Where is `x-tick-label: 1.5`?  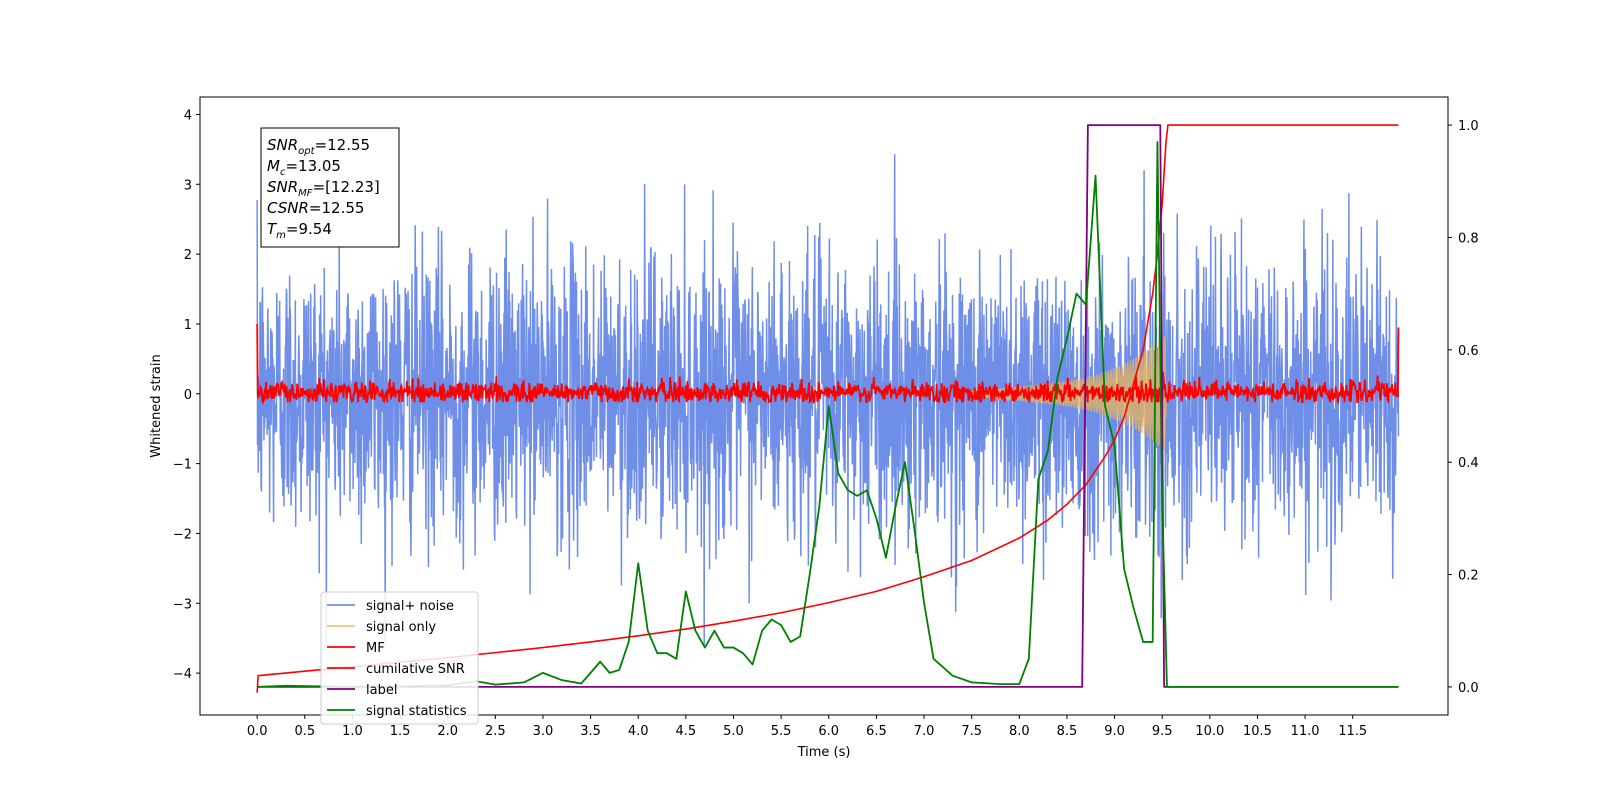
x-tick-label: 1.5 is located at coordinates (400, 731).